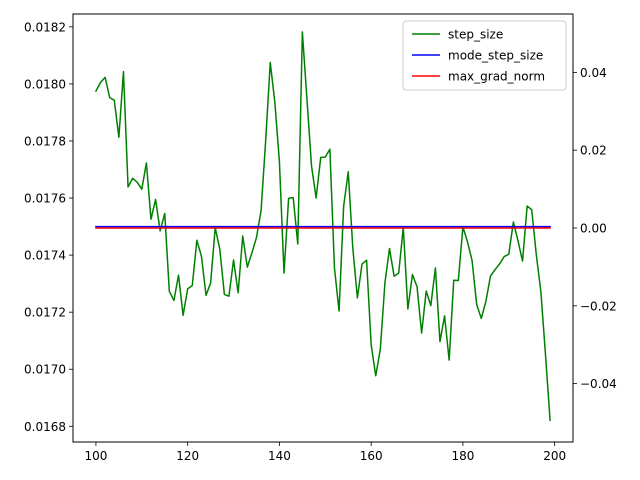  I want to click on x-tick-label: 120, so click(187, 456).